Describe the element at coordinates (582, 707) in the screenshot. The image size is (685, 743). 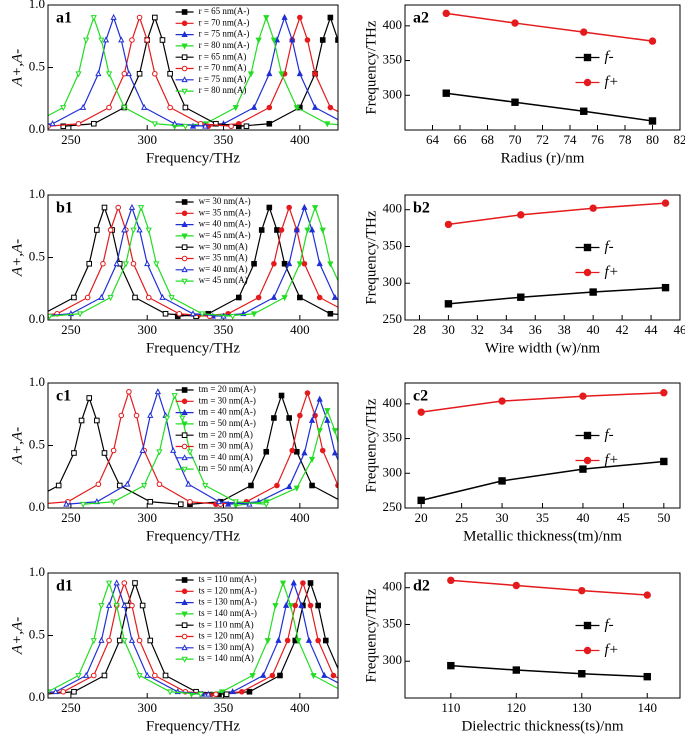
I see `x-tick-label: 130` at that location.